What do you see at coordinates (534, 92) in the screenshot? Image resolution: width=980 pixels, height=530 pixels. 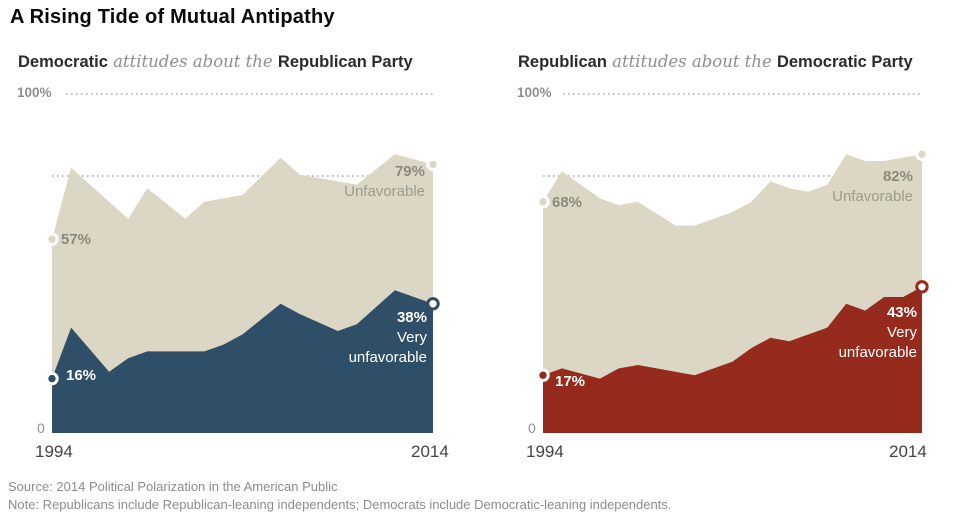 I see `right-y-axis-100-label: 100%` at bounding box center [534, 92].